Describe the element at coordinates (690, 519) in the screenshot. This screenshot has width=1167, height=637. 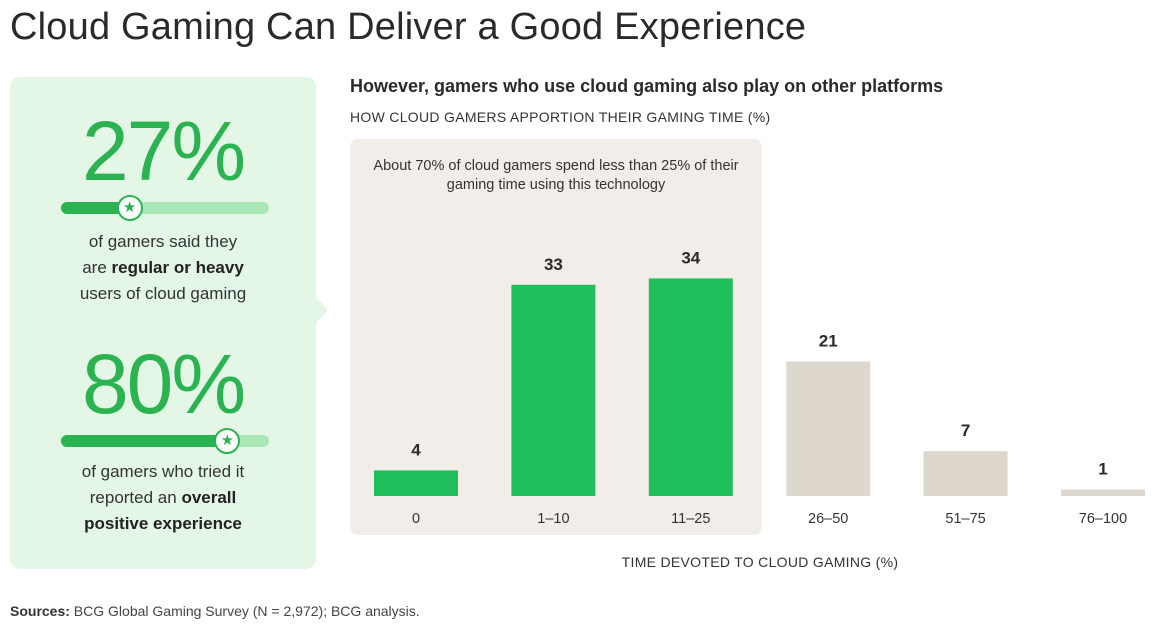
I see `x-tick-label-11–25: 11–25` at that location.